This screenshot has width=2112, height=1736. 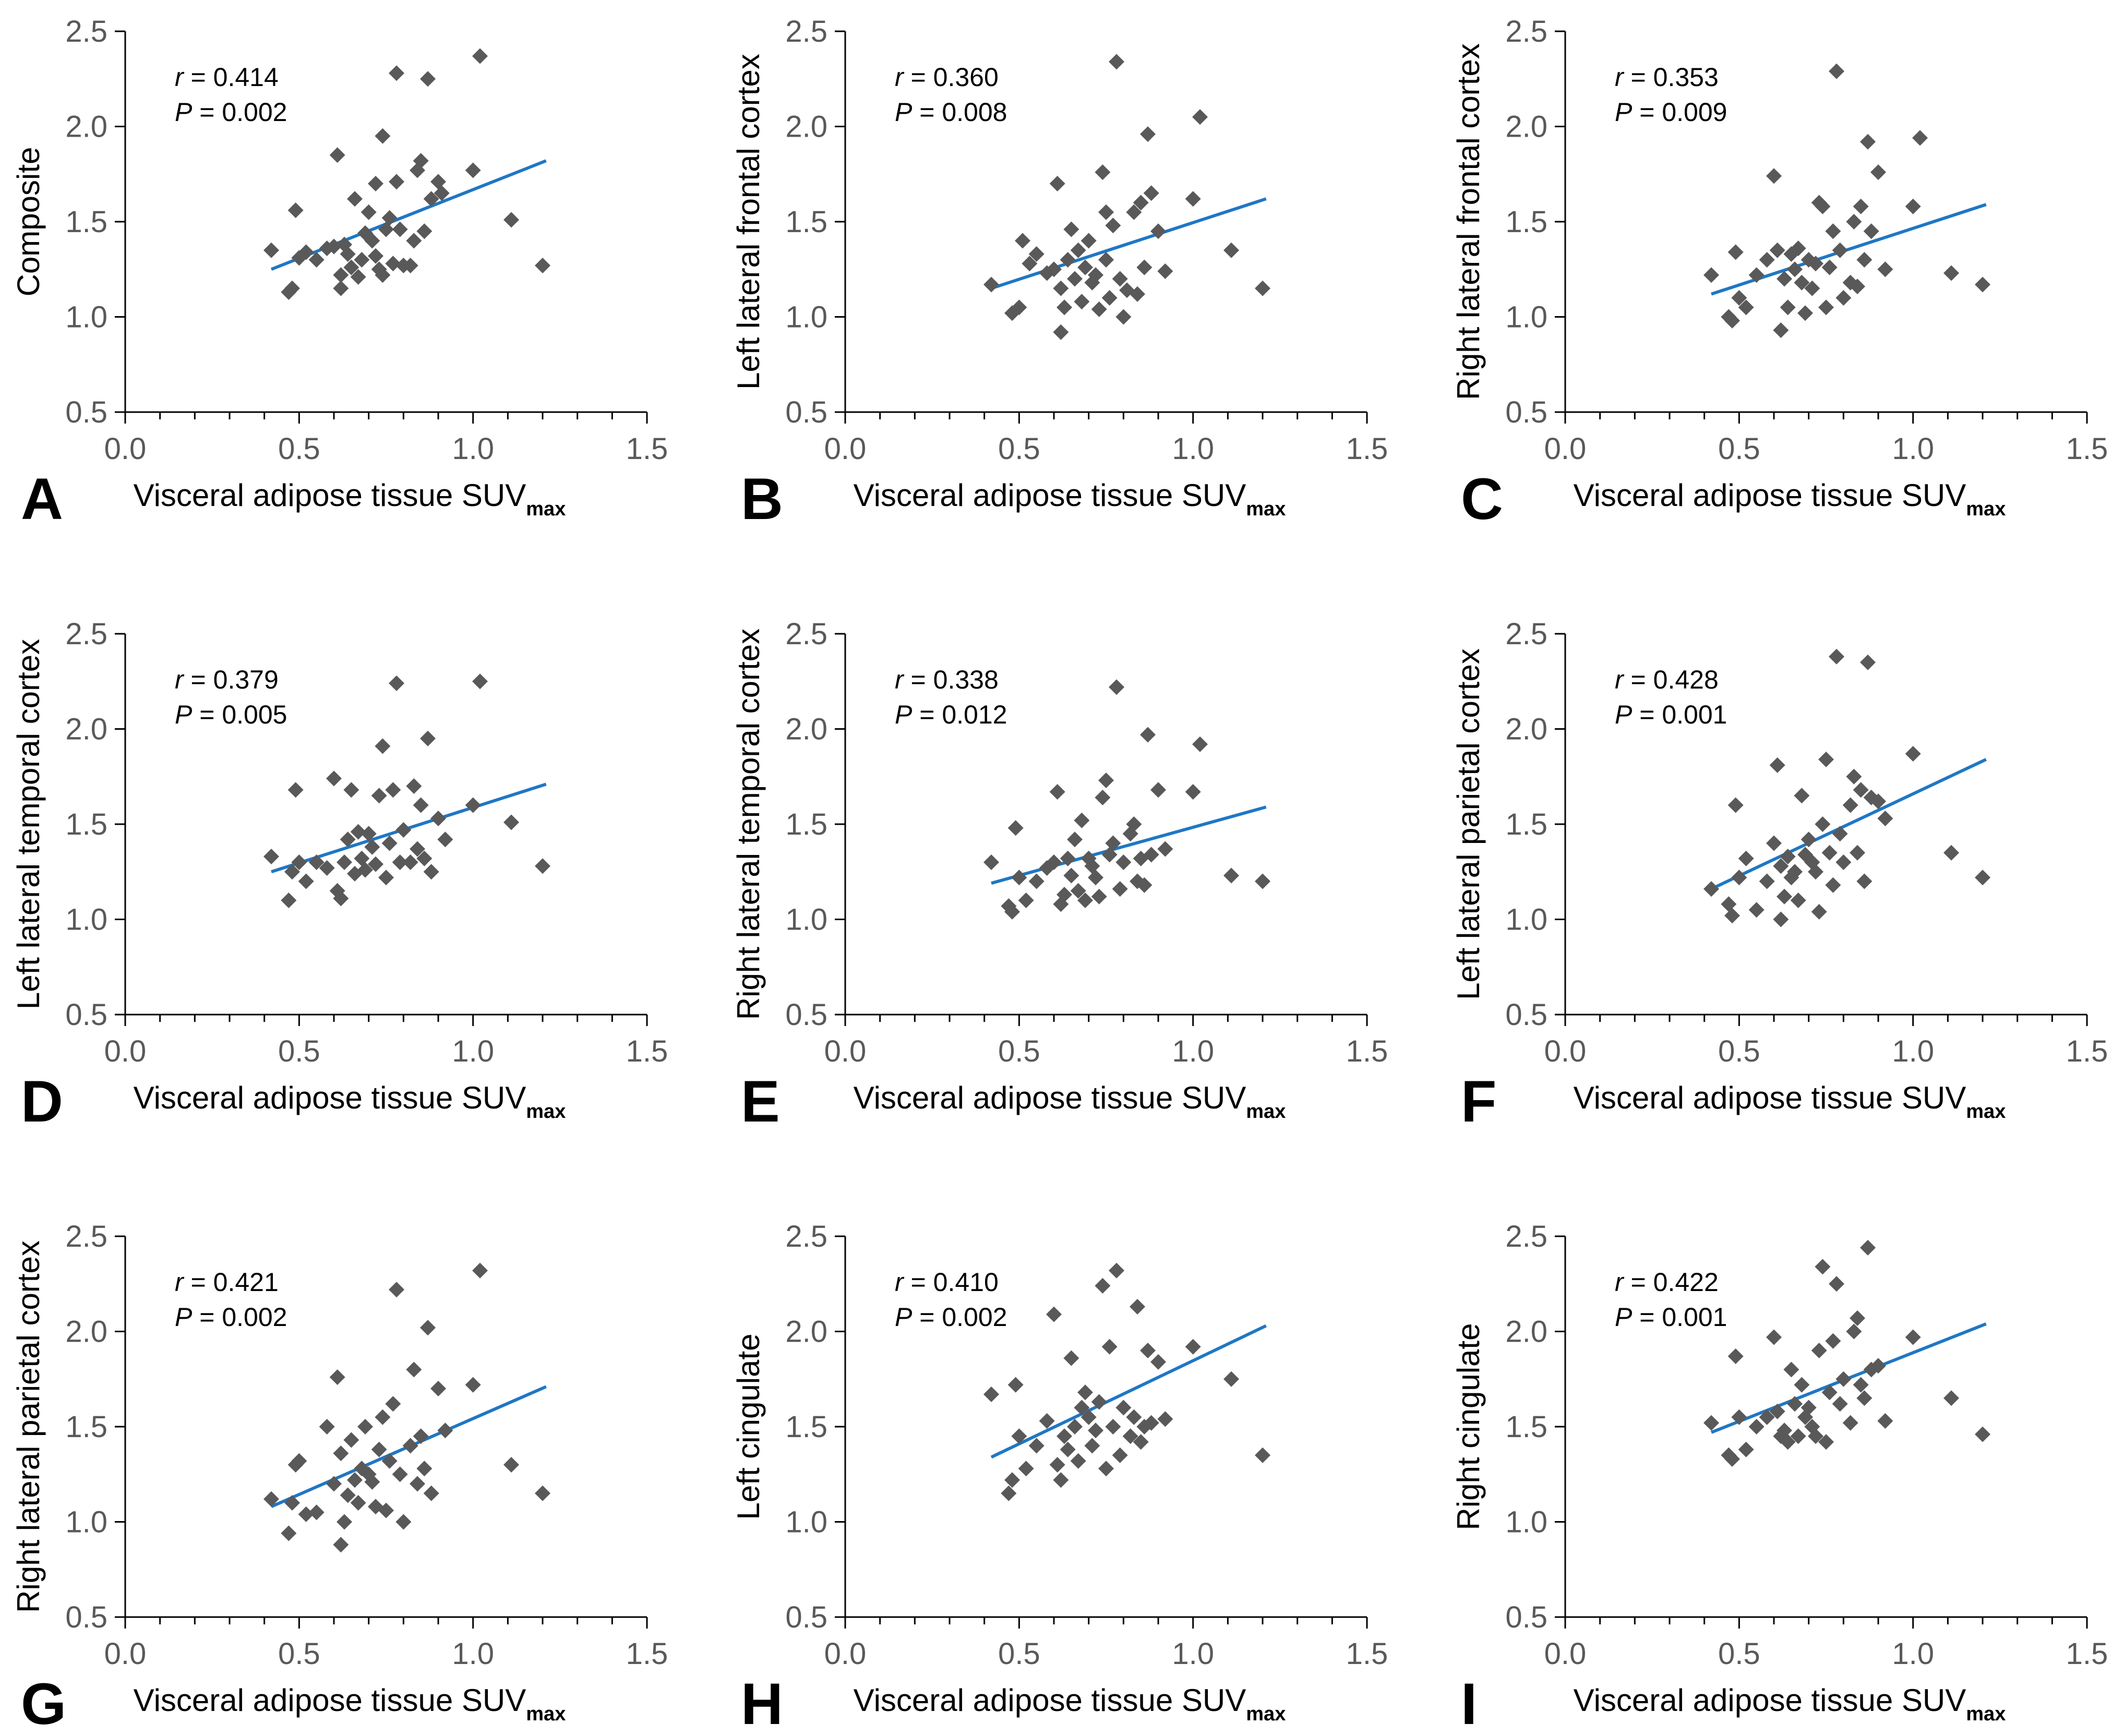 I want to click on panel-h-x-tick-label: 1.5, so click(x=1367, y=1654).